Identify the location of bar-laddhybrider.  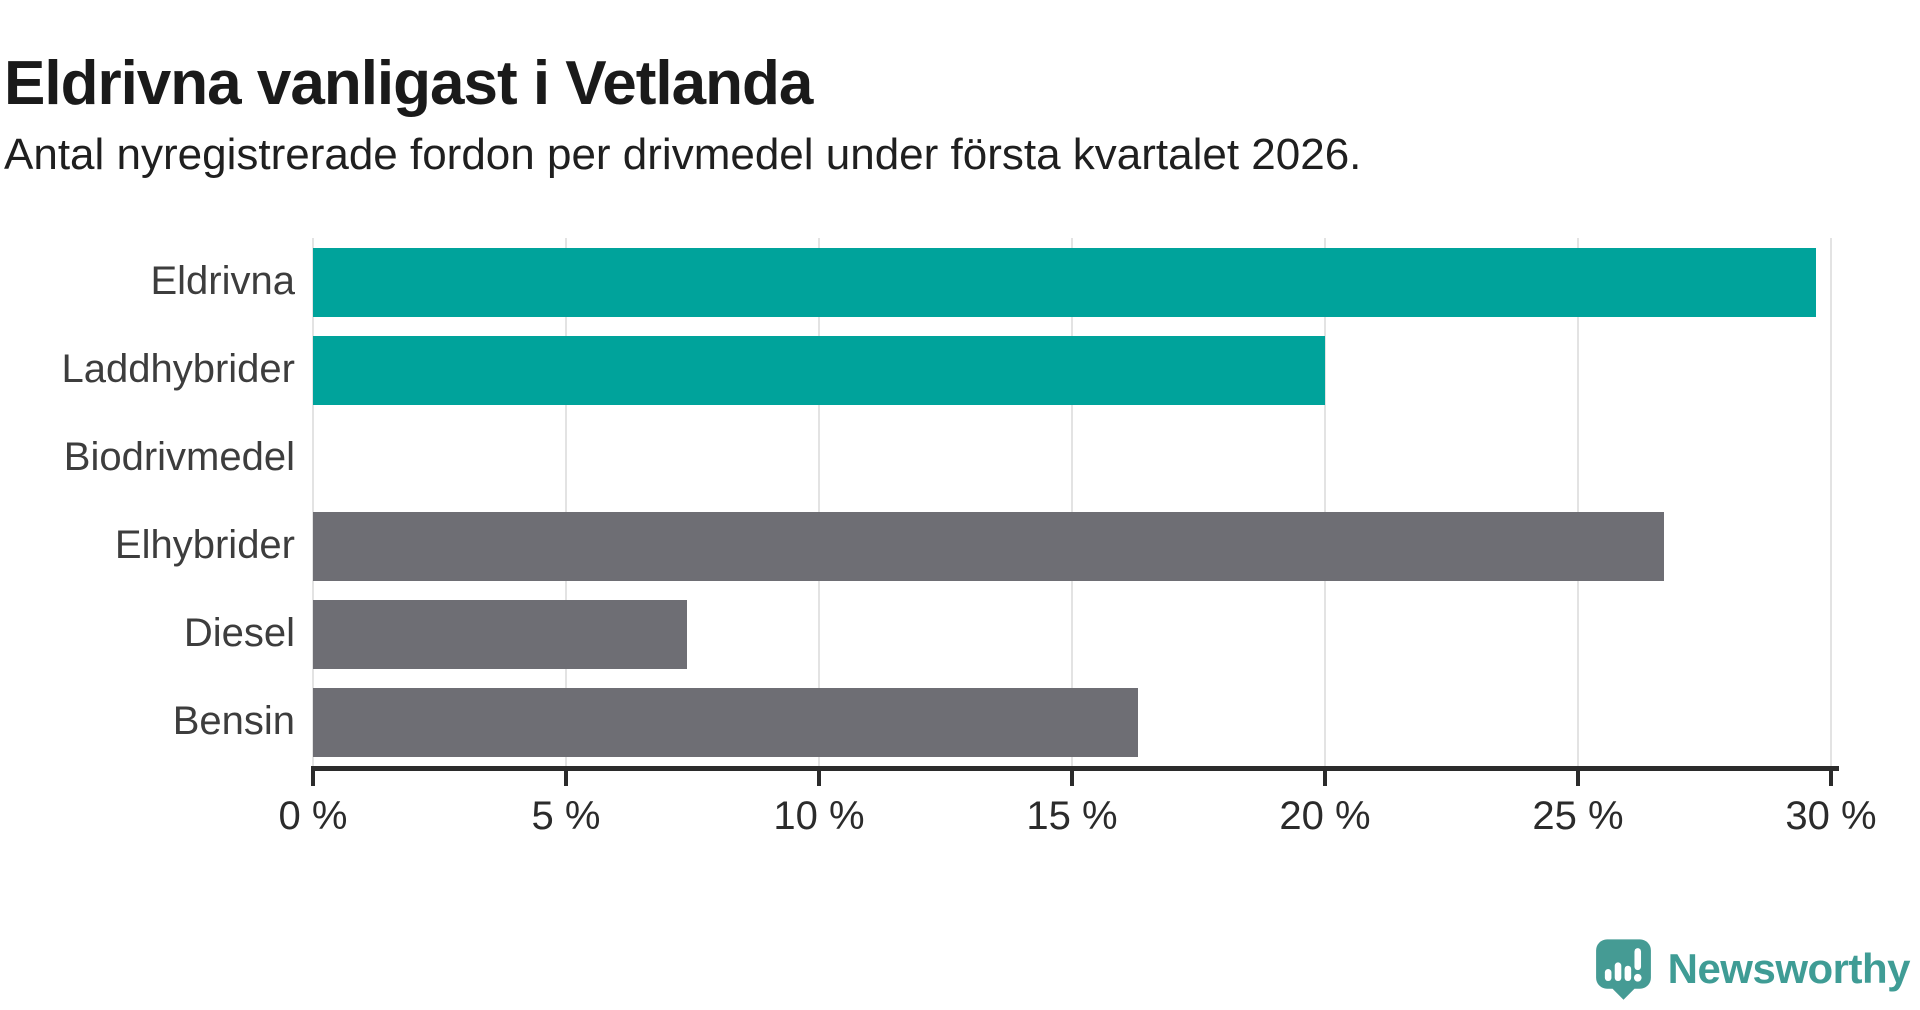
(819, 370).